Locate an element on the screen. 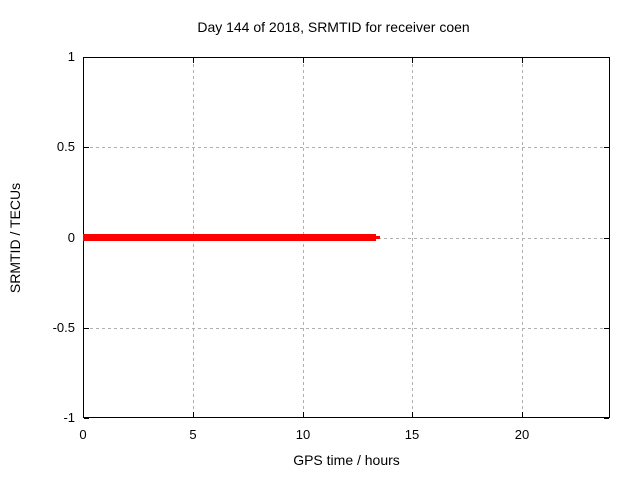 Image resolution: width=640 pixels, height=480 pixels. y-tick-label: 1 is located at coordinates (71, 56).